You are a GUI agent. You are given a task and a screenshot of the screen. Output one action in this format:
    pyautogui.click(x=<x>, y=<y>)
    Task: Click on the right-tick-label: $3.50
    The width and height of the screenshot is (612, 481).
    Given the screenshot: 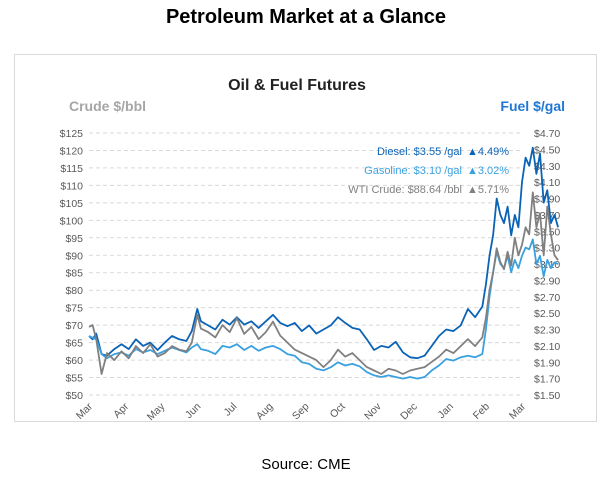 What is the action you would take?
    pyautogui.click(x=547, y=232)
    